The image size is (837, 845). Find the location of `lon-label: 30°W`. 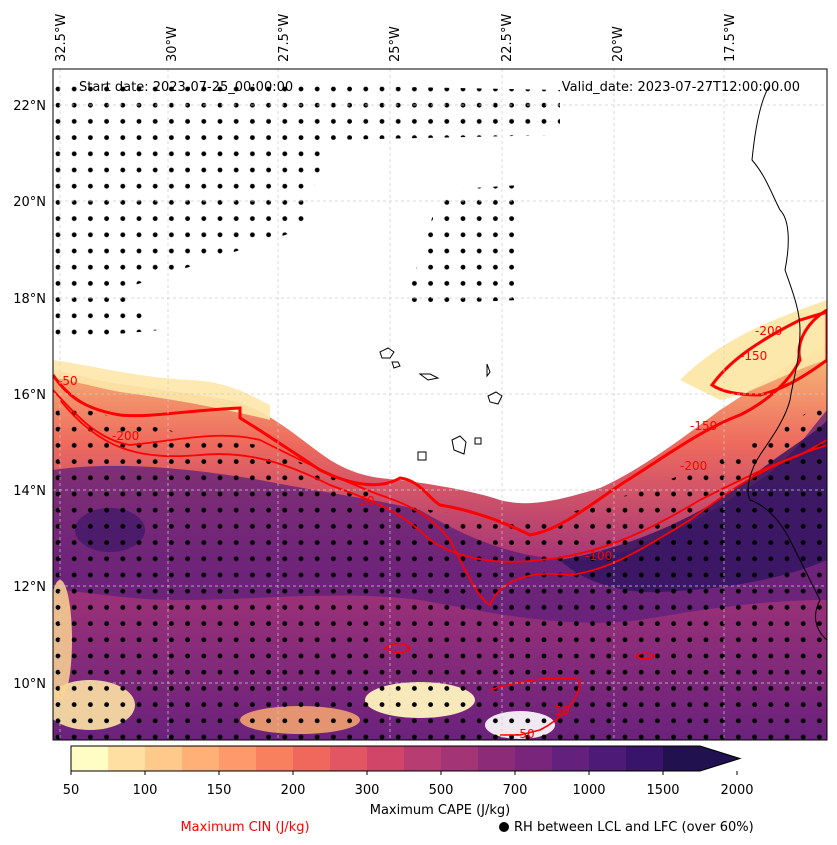

lon-label: 30°W is located at coordinates (172, 44).